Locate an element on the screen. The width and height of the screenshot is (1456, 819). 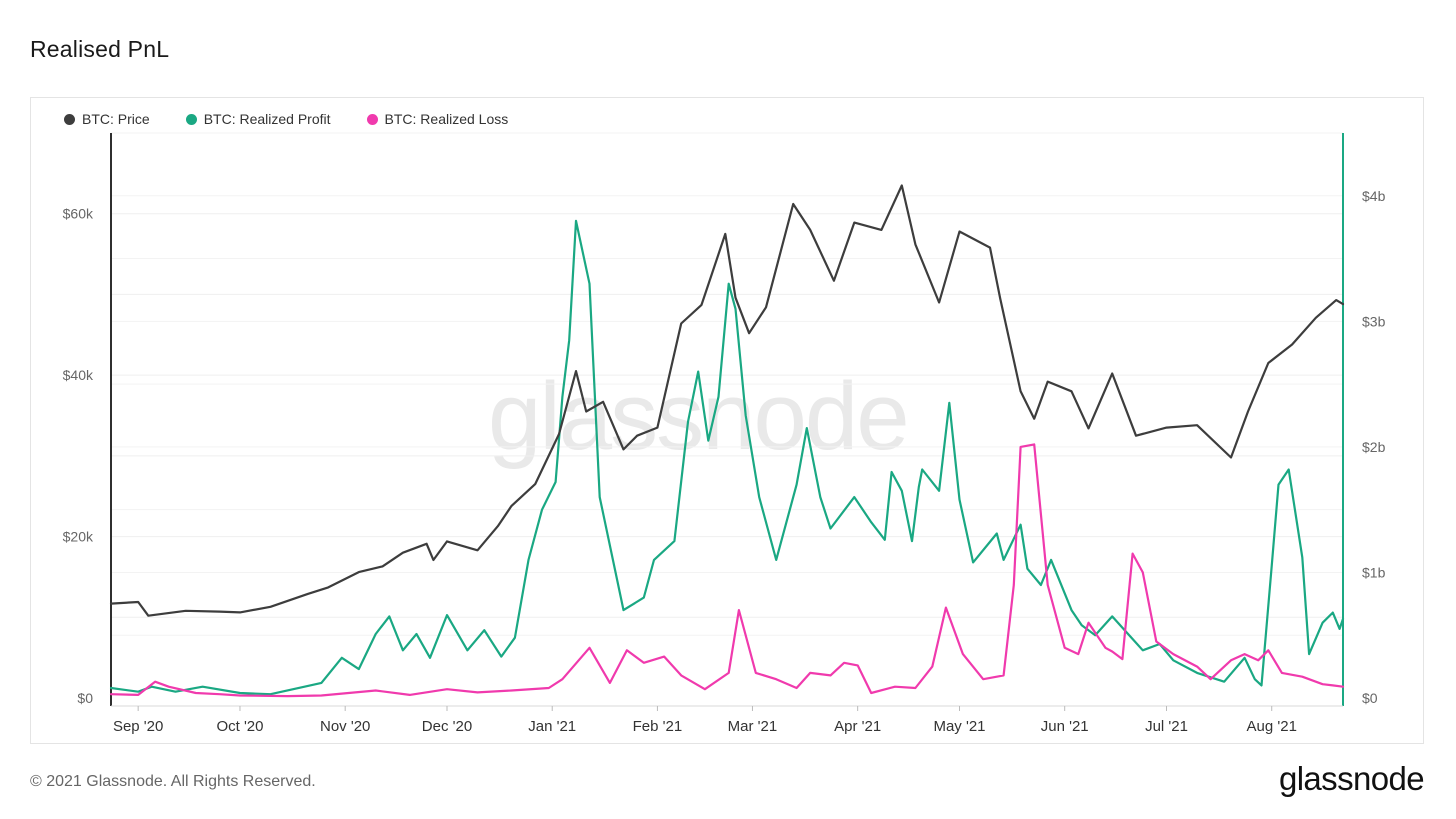
x-tick-label: Oct '20 is located at coordinates (239, 726).